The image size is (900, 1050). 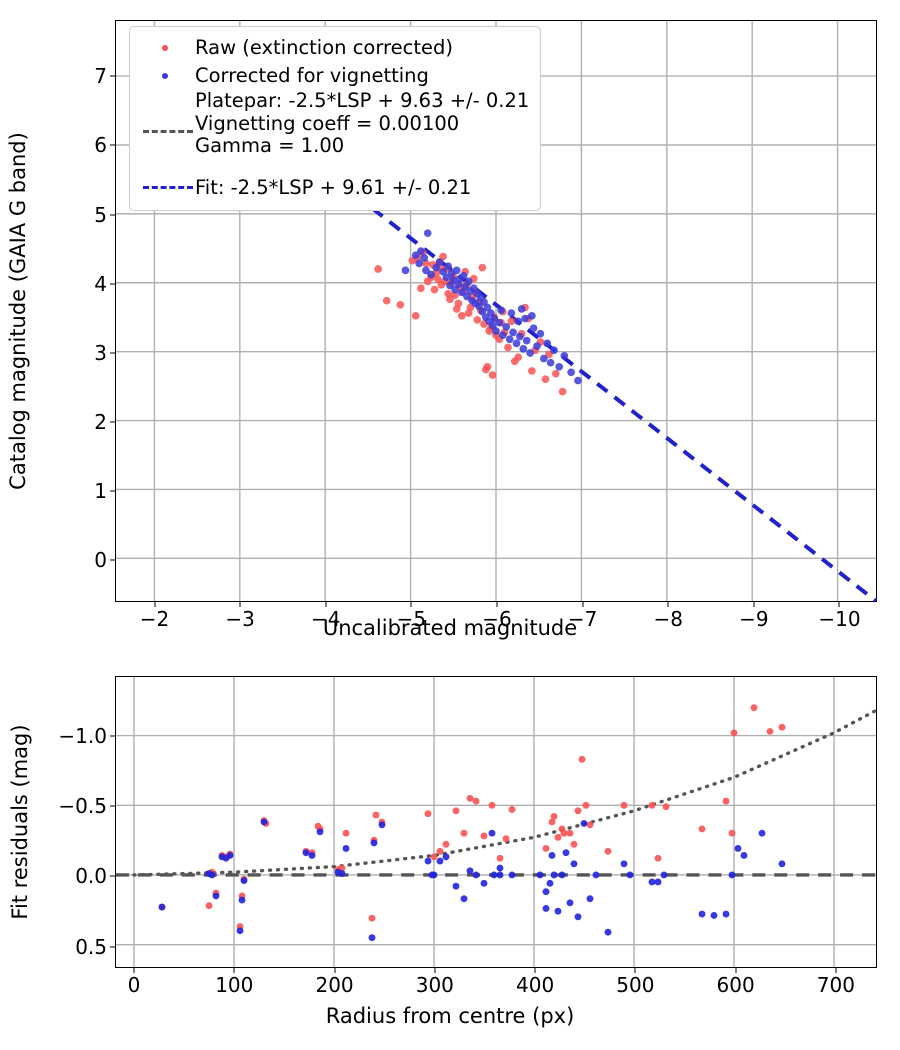 What do you see at coordinates (100, 145) in the screenshot?
I see `y-tick-label: 6` at bounding box center [100, 145].